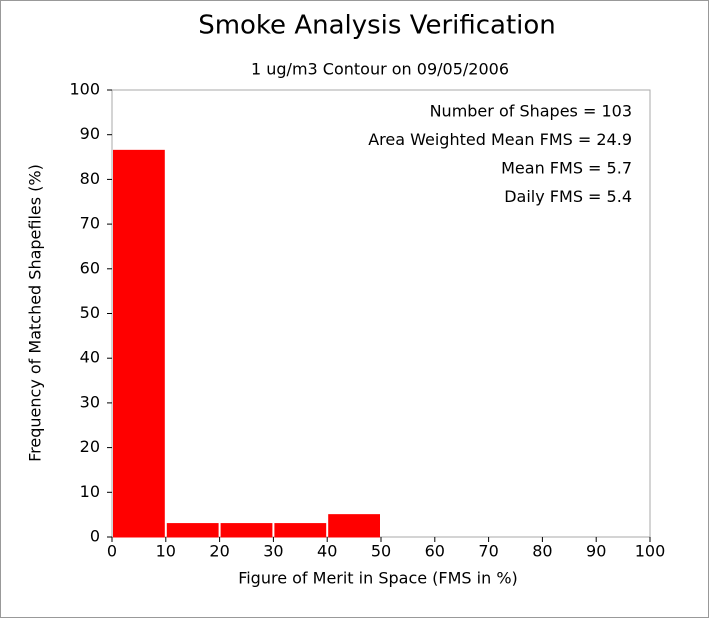  Describe the element at coordinates (90, 312) in the screenshot. I see `y-tick-label: 50` at that location.